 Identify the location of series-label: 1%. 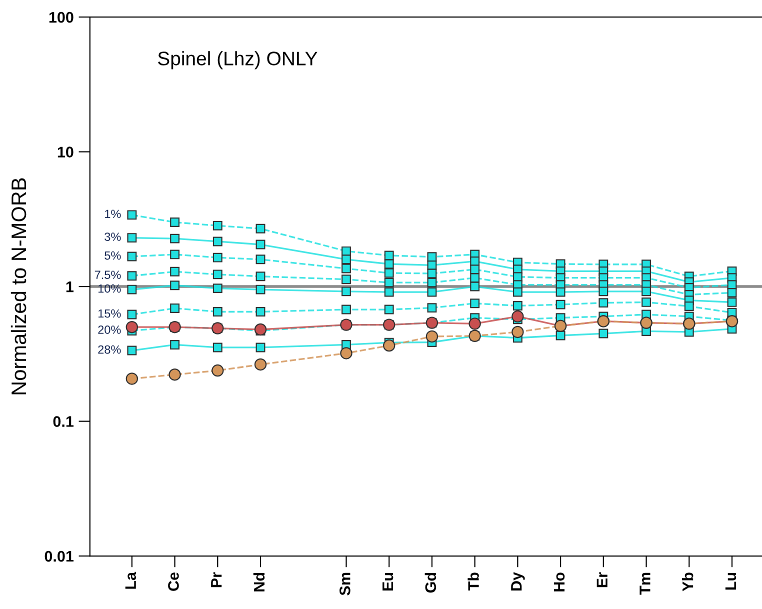
(113, 214).